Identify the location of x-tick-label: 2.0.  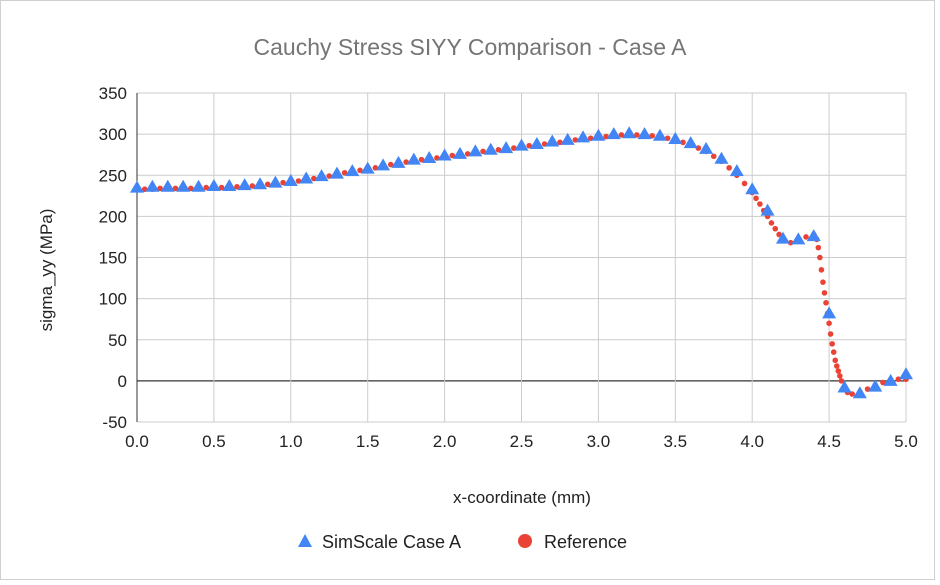
(445, 441).